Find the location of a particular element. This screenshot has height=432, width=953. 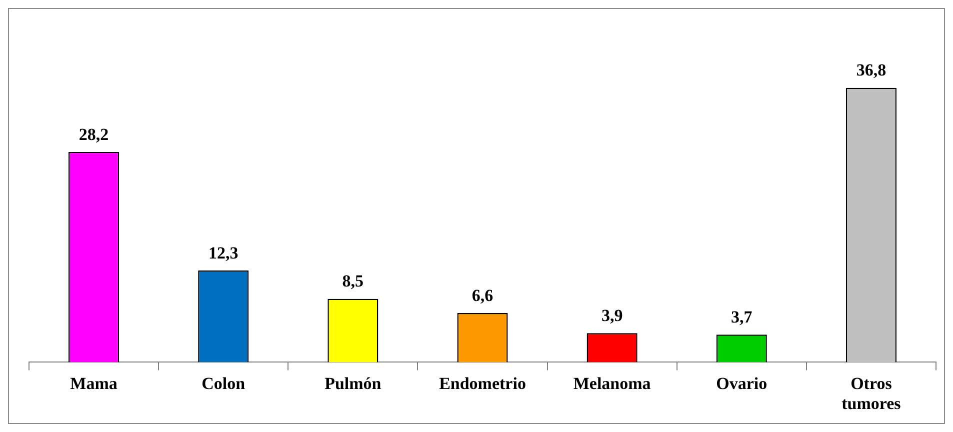

x-tick-label: Melanoma is located at coordinates (612, 383).